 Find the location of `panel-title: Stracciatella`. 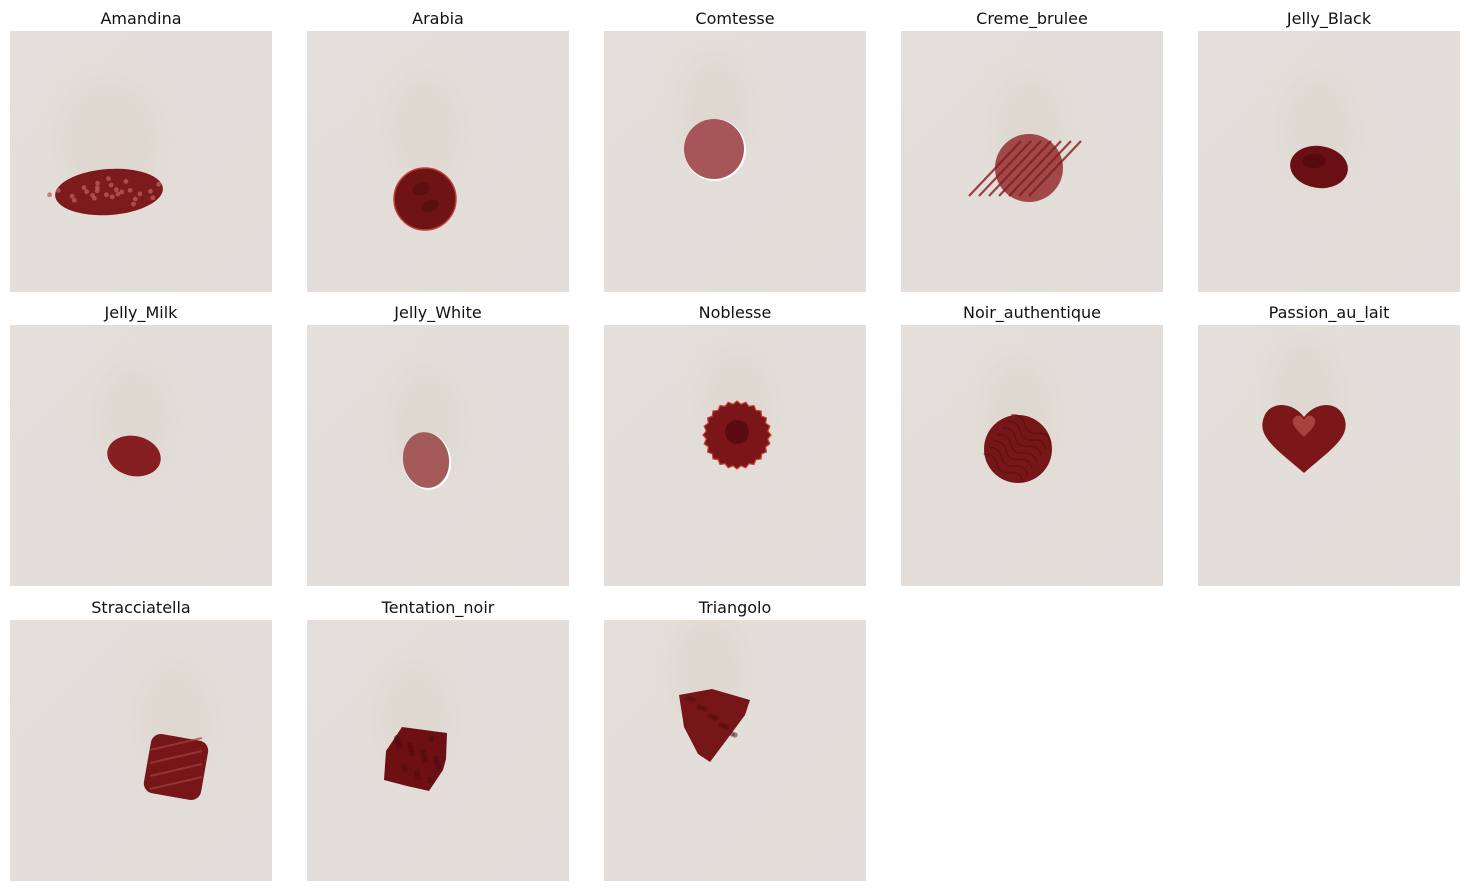

panel-title: Stracciatella is located at coordinates (141, 607).